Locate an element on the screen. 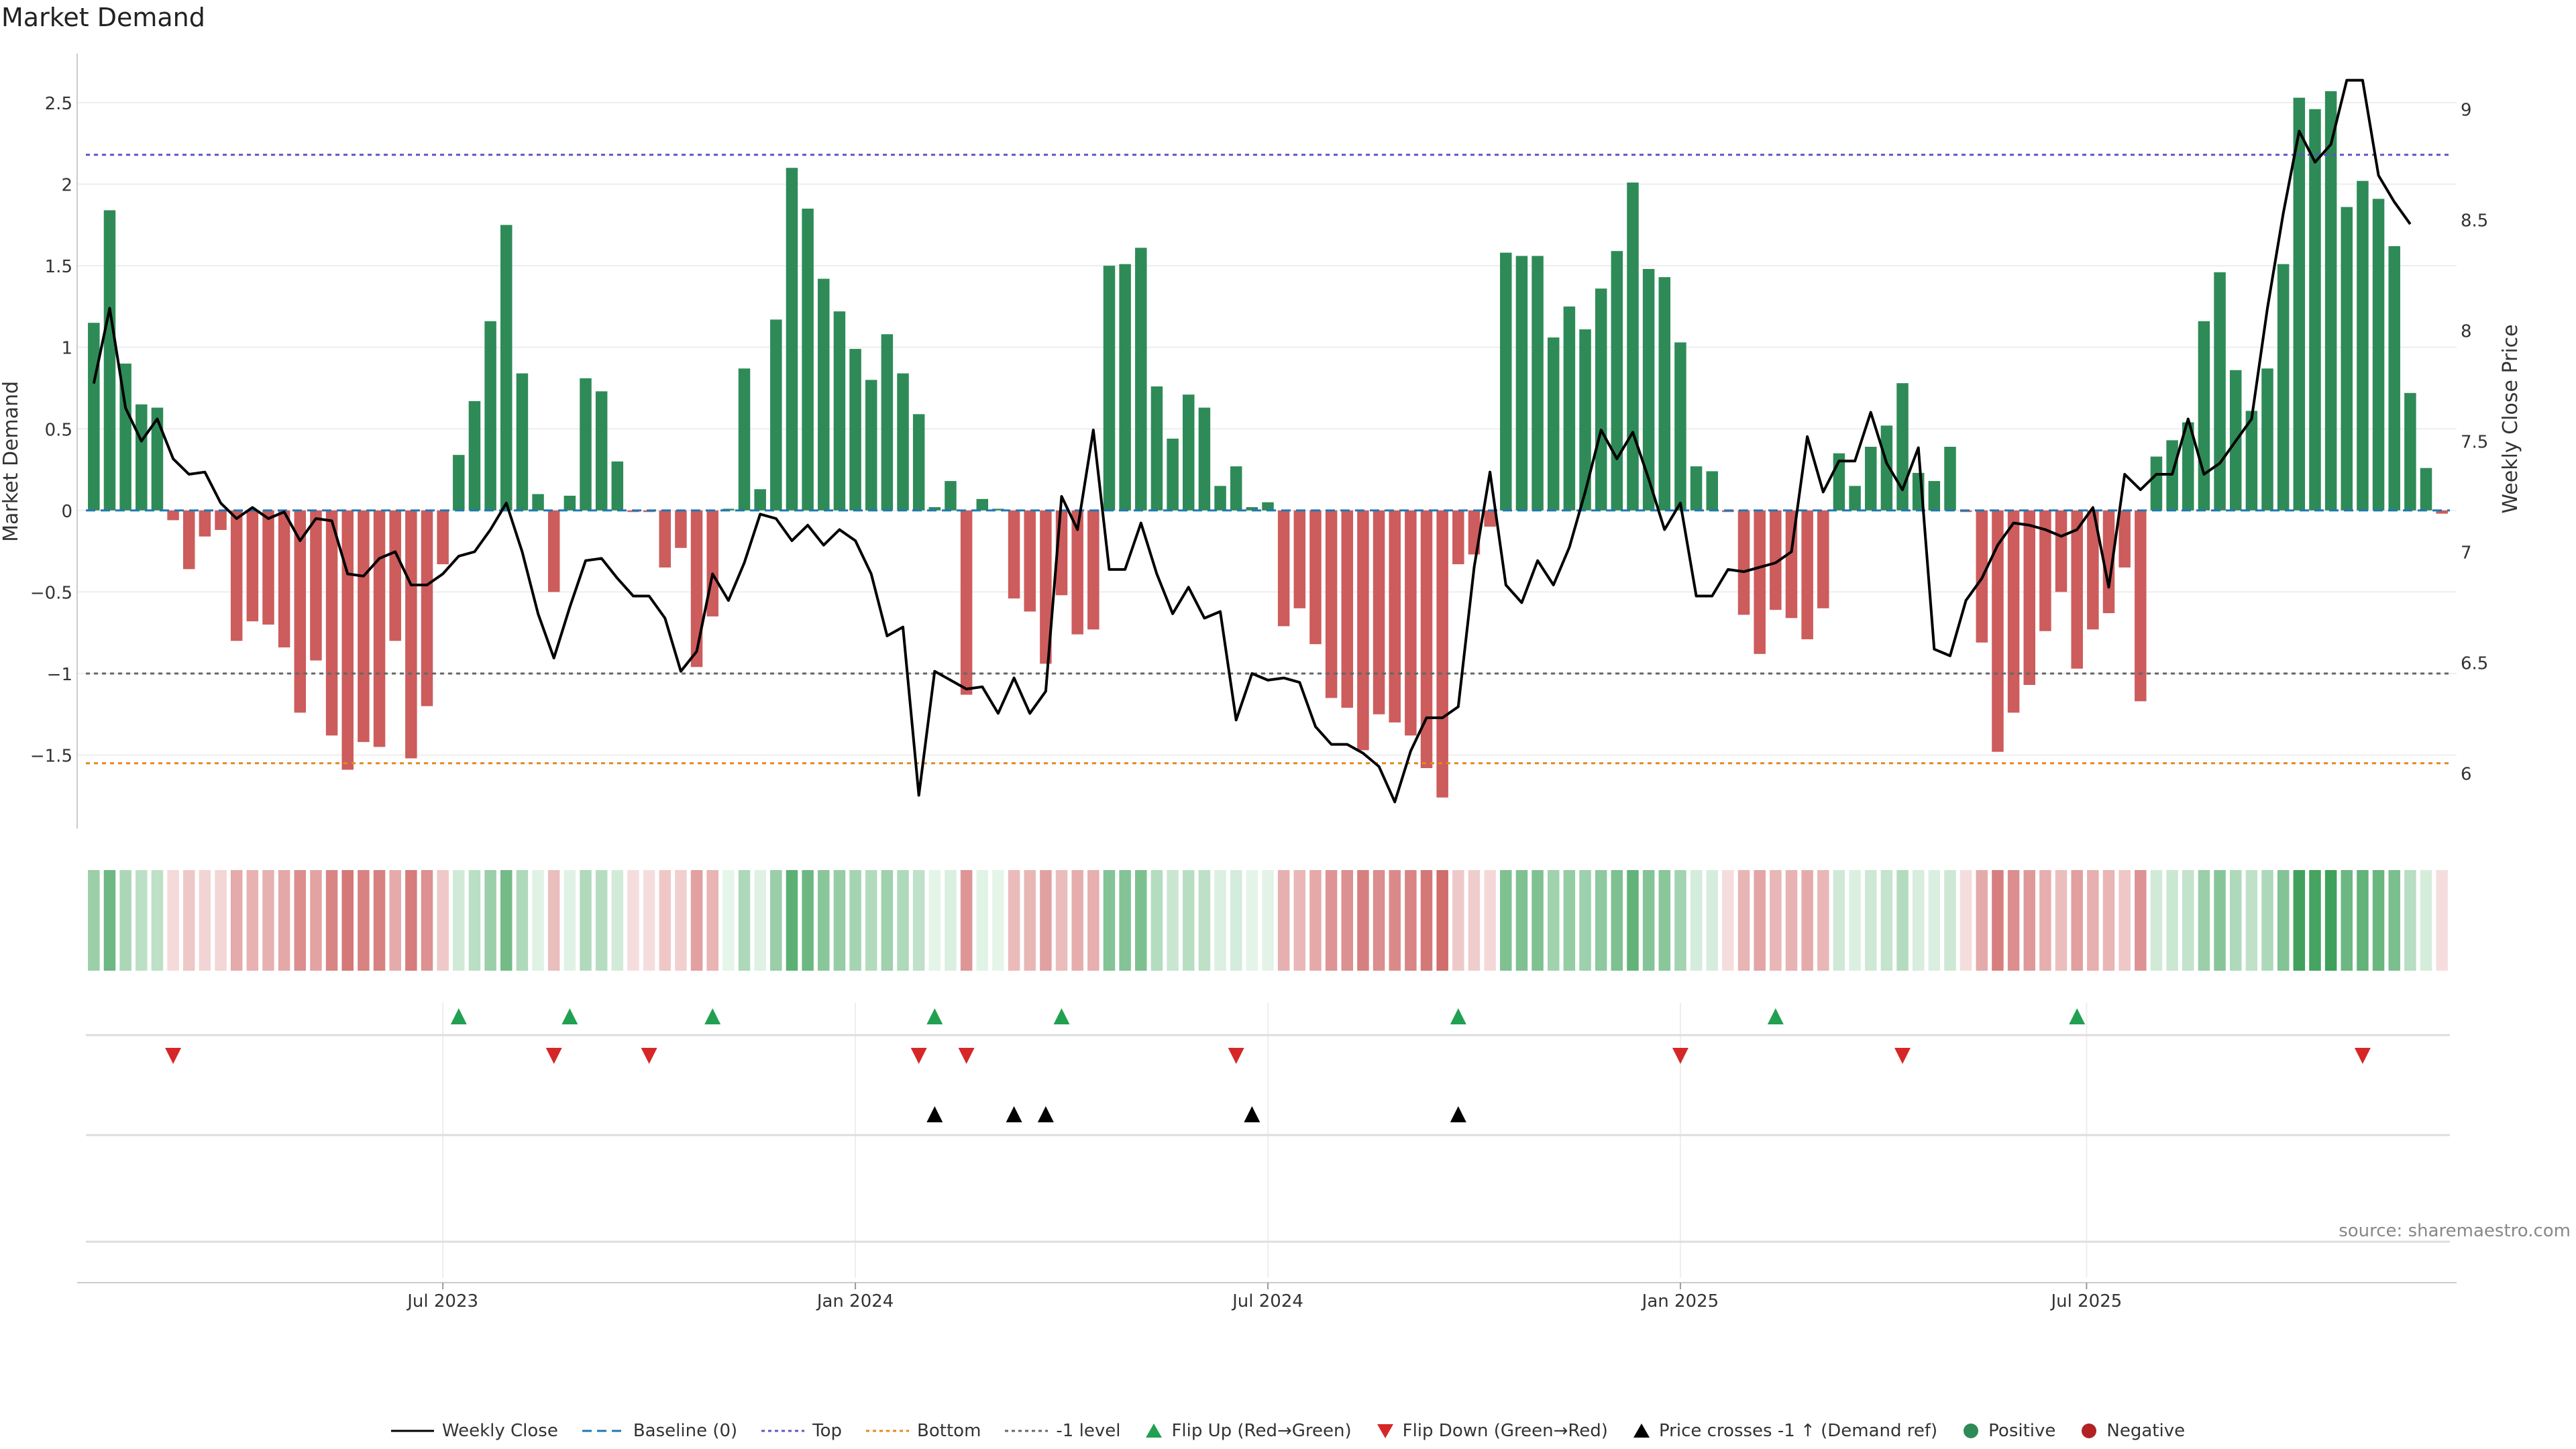  legend-label: Weekly Close is located at coordinates (499, 1431).